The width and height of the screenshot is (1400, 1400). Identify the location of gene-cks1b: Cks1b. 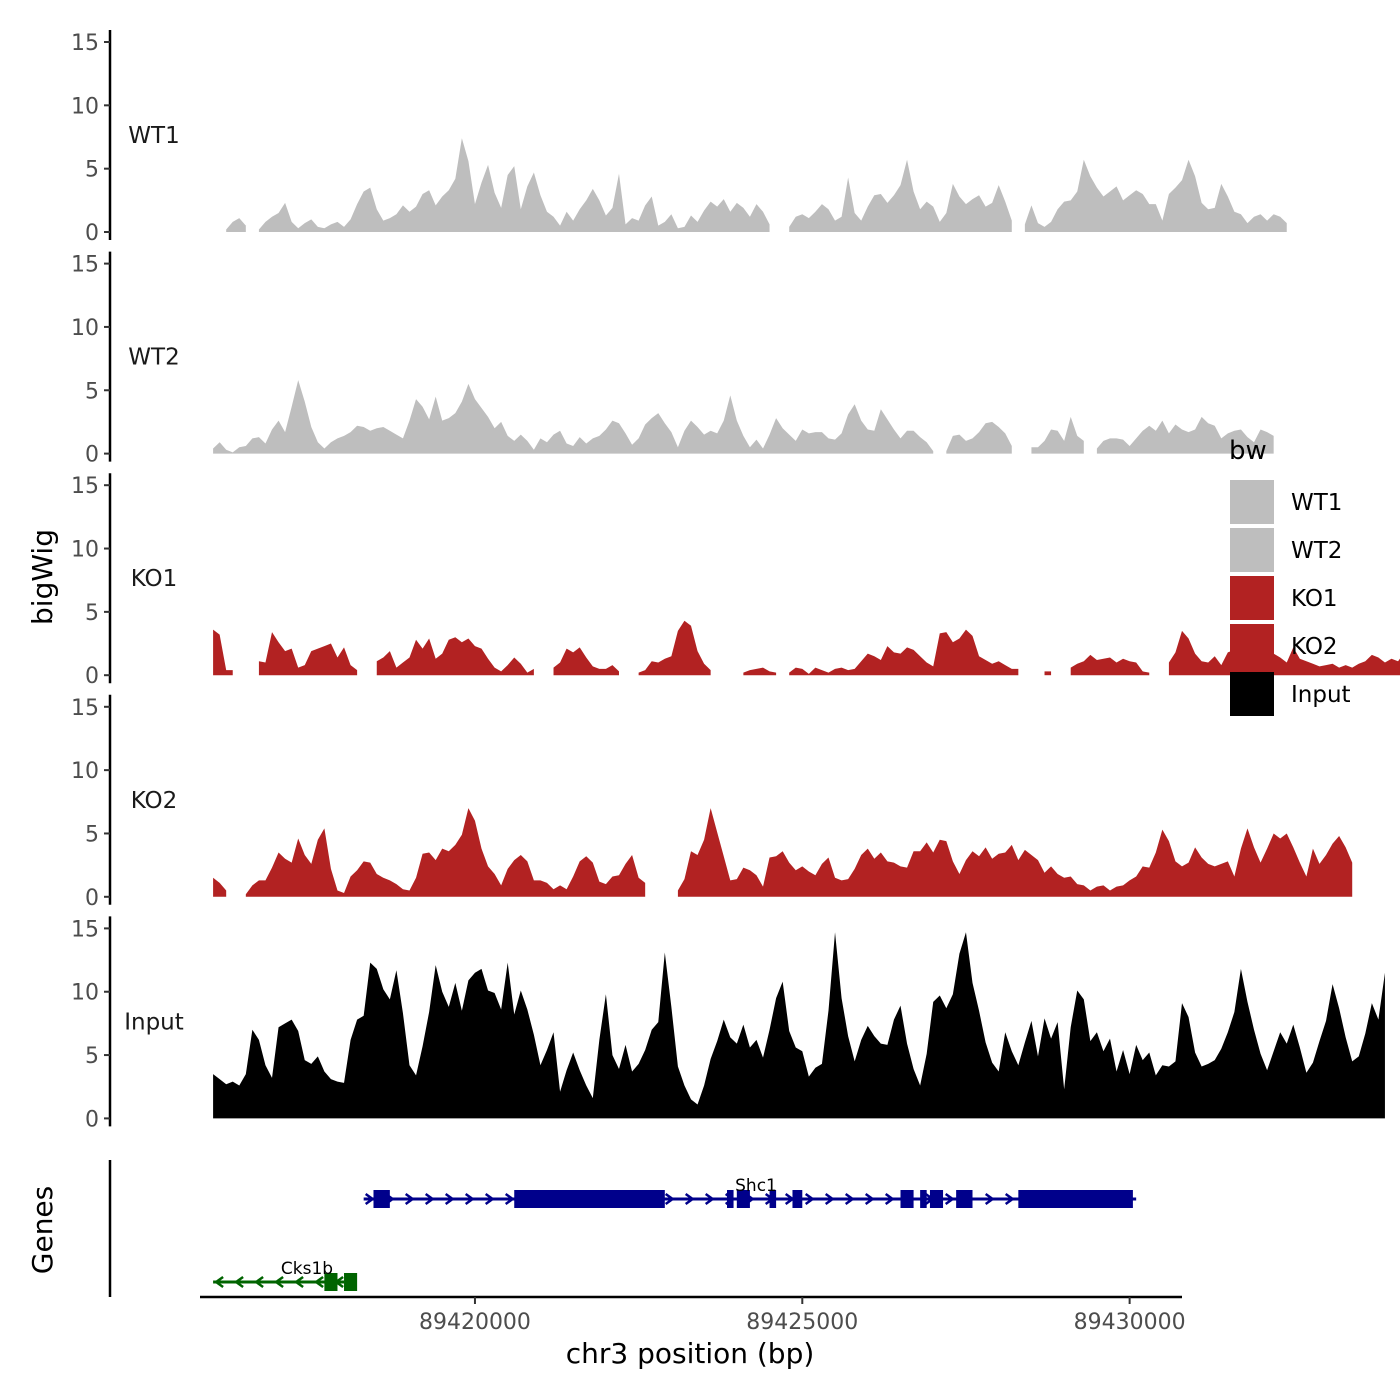
(285, 1275).